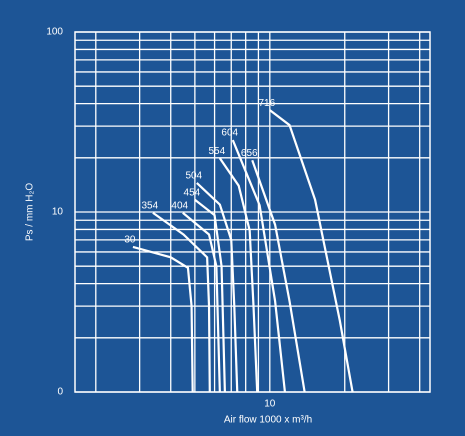  I want to click on curve-label: 716, so click(266, 103).